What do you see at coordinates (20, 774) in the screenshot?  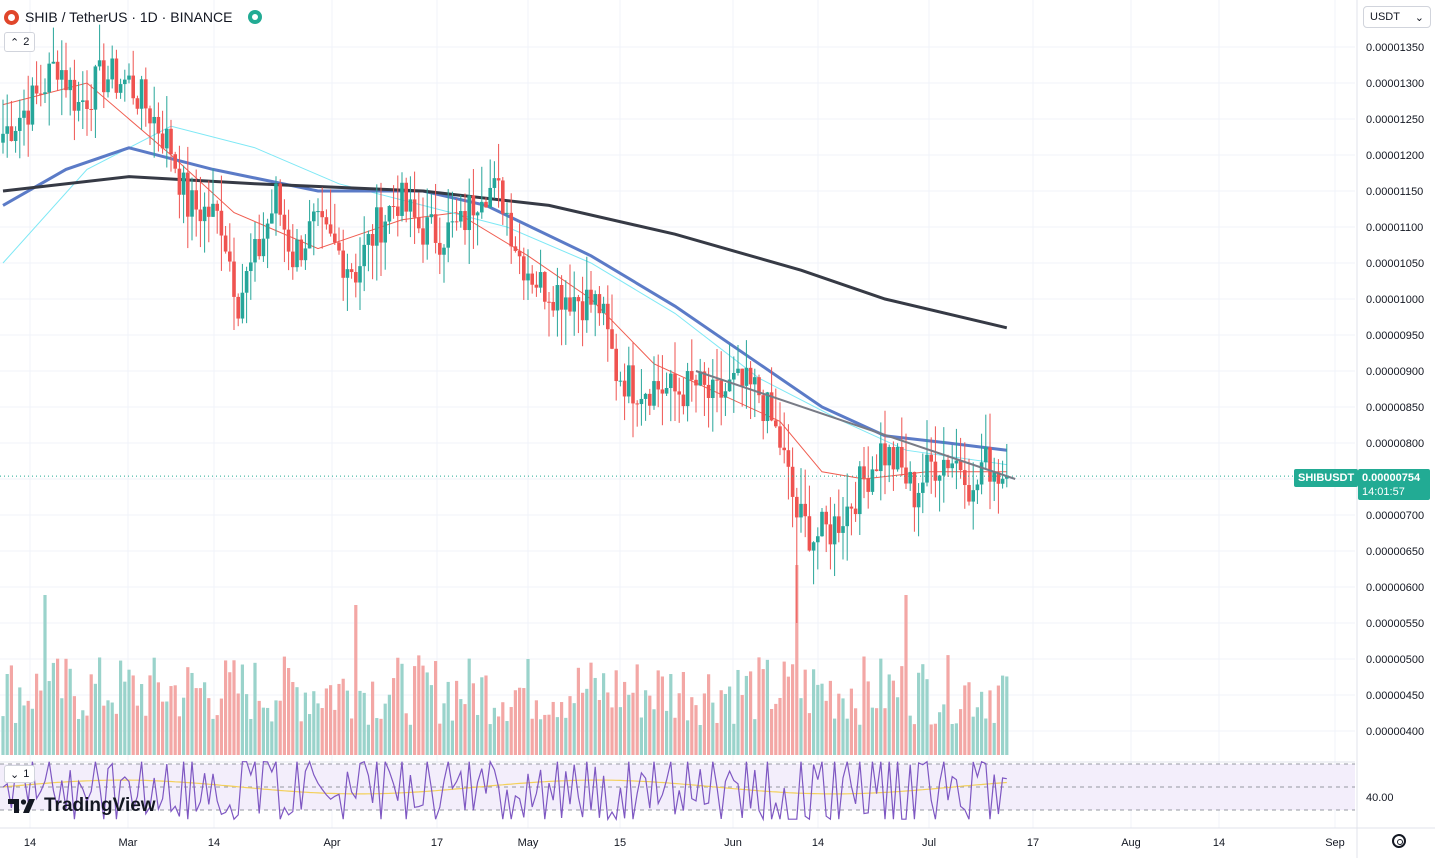 I see `rsi-toggle: ⌄ 1` at bounding box center [20, 774].